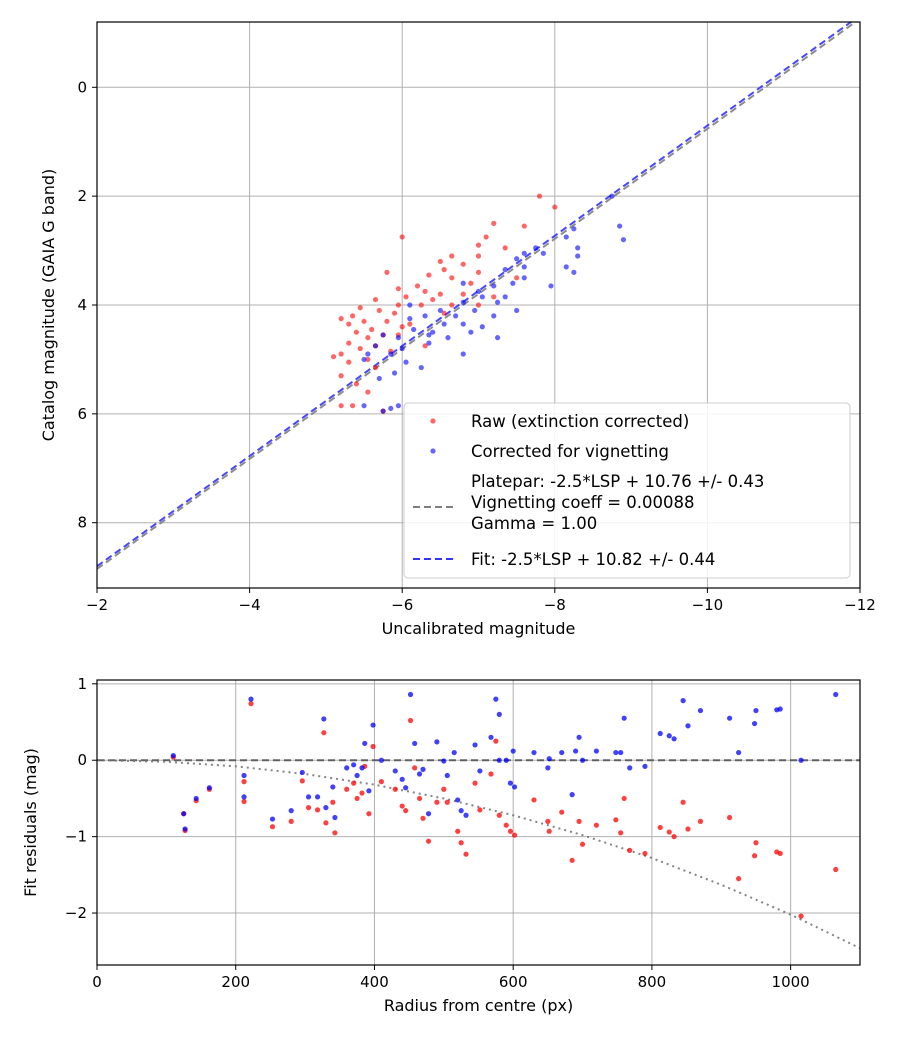  I want to click on x-tick-label: 400, so click(374, 982).